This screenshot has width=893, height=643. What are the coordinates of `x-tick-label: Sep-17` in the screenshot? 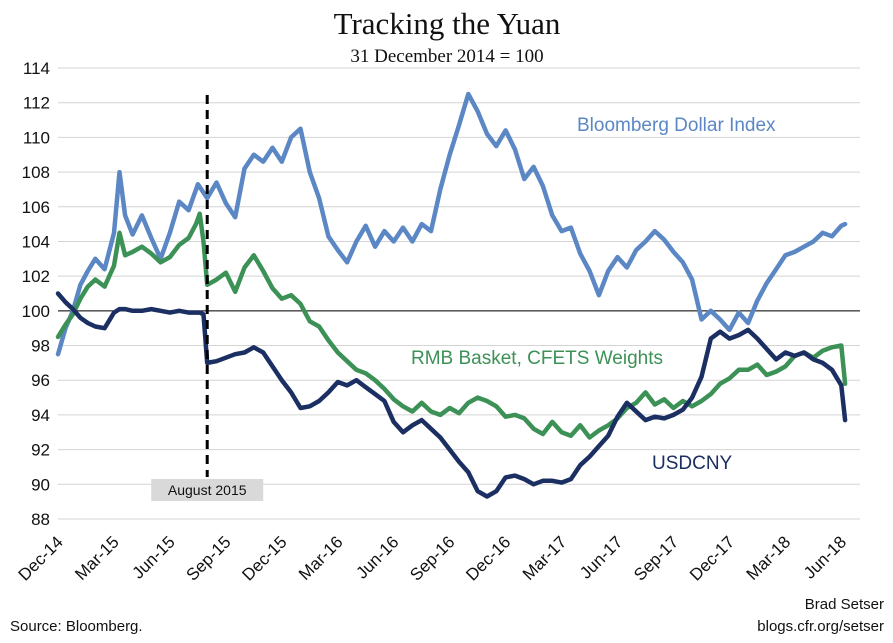 It's located at (656, 558).